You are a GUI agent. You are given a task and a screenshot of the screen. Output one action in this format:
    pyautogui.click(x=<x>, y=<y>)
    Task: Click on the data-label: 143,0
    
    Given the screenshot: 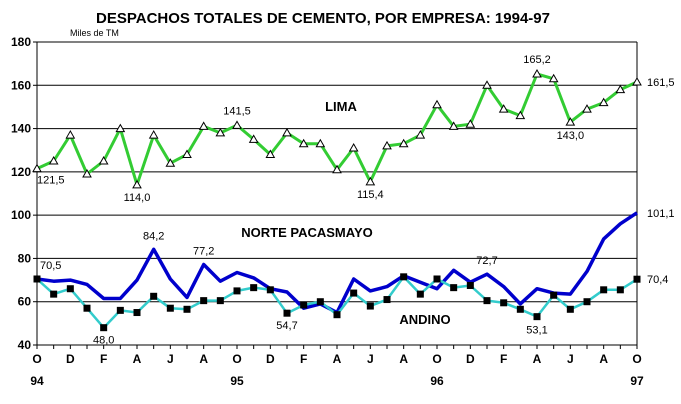 What is the action you would take?
    pyautogui.click(x=571, y=136)
    